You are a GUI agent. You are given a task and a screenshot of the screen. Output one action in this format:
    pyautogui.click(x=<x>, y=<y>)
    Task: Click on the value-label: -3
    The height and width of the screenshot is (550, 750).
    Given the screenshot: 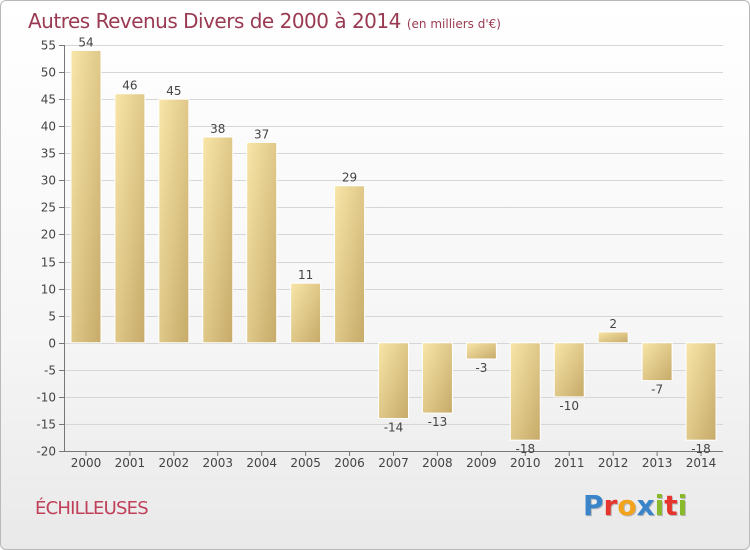 What is the action you would take?
    pyautogui.click(x=481, y=368)
    